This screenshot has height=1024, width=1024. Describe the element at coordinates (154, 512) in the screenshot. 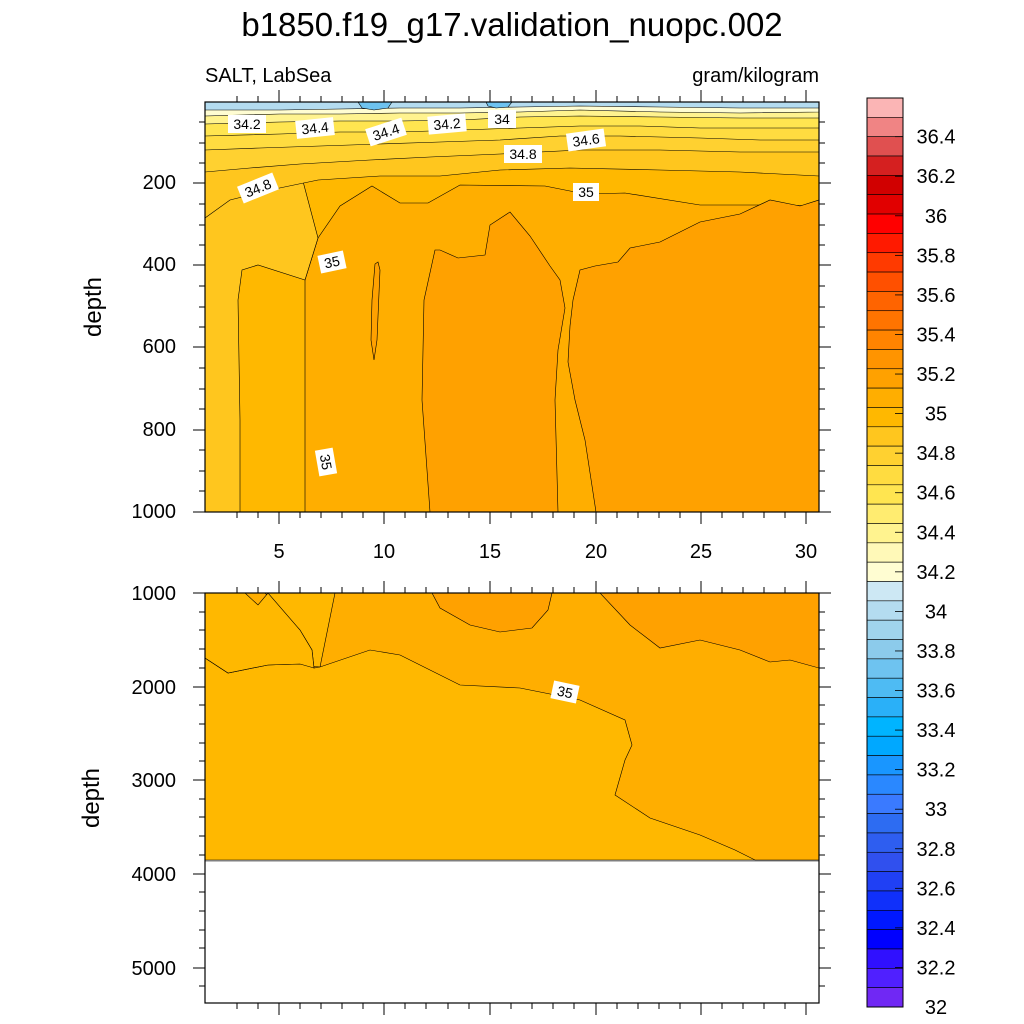

I see `top-y-tick-1000: 1000` at that location.